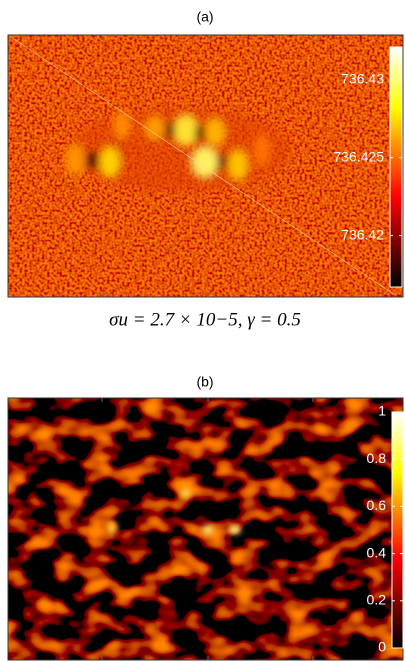 This screenshot has width=405, height=662. Describe the element at coordinates (358, 156) in the screenshot. I see `colorbar-tick-label: 736.425` at that location.